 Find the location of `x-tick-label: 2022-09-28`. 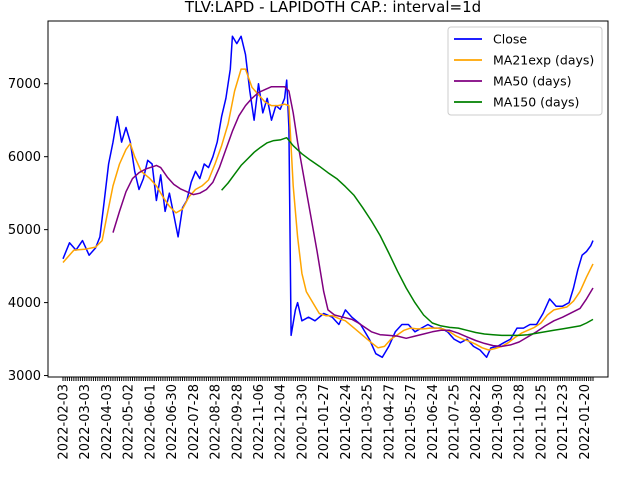

x-tick-label: 2022-09-28 is located at coordinates (237, 422).